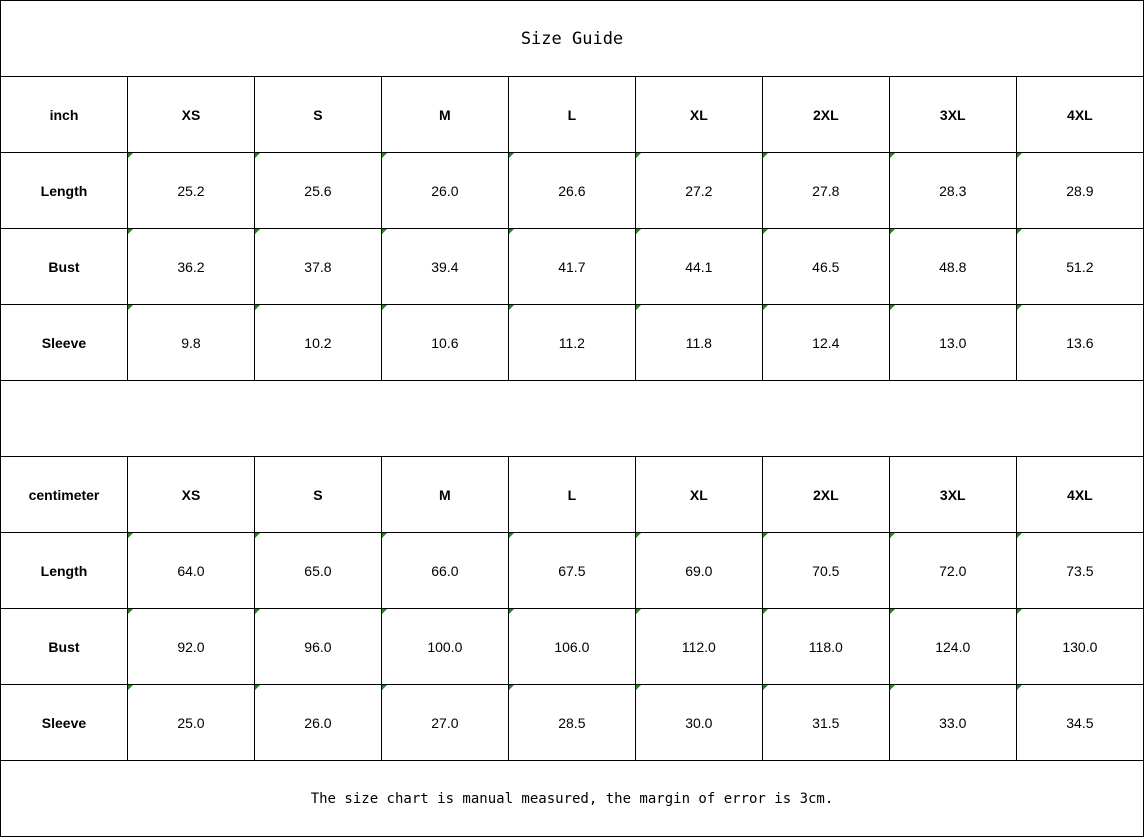 The height and width of the screenshot is (837, 1144). I want to click on measurement-value: 44.1, so click(698, 266).